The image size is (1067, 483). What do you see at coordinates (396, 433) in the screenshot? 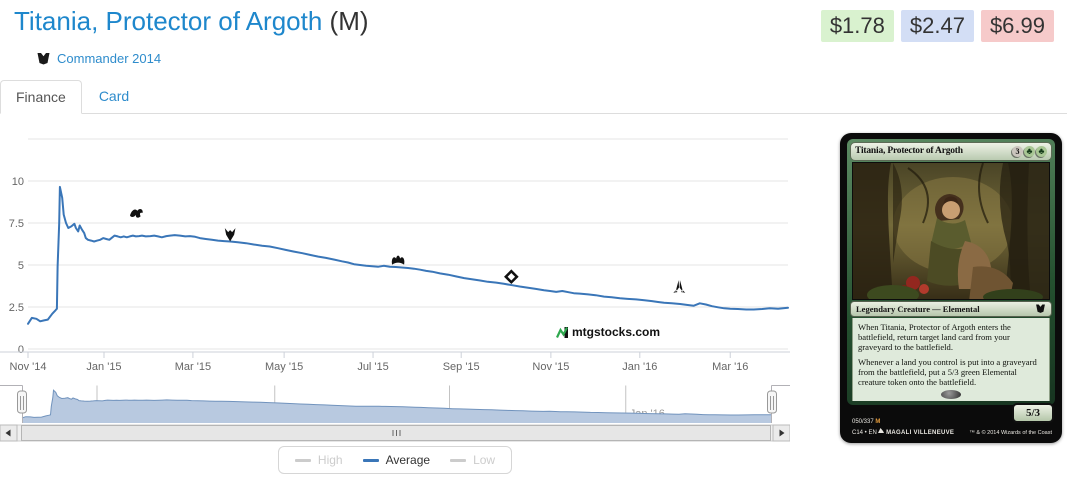
I see `scrollbar-thumb-grip-icon` at bounding box center [396, 433].